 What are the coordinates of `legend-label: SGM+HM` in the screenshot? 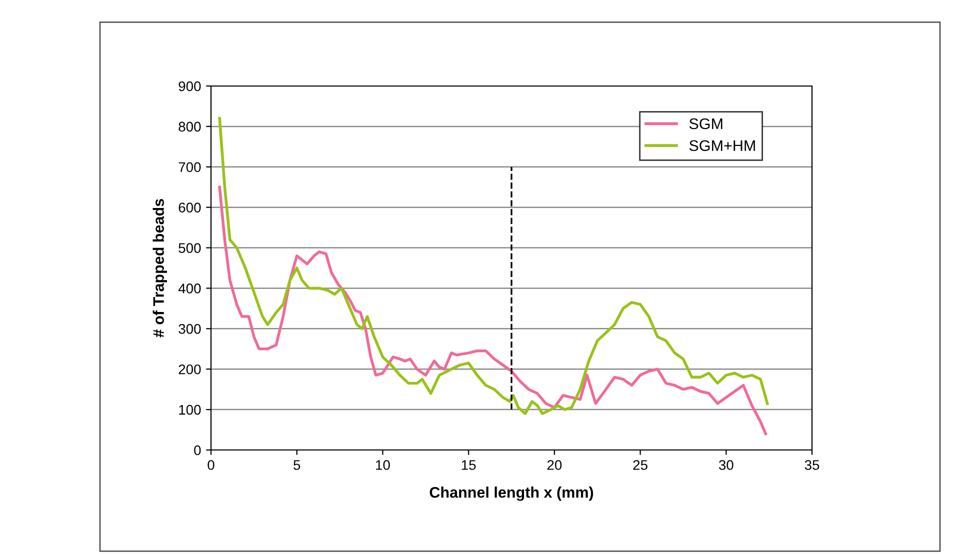 It's located at (722, 146).